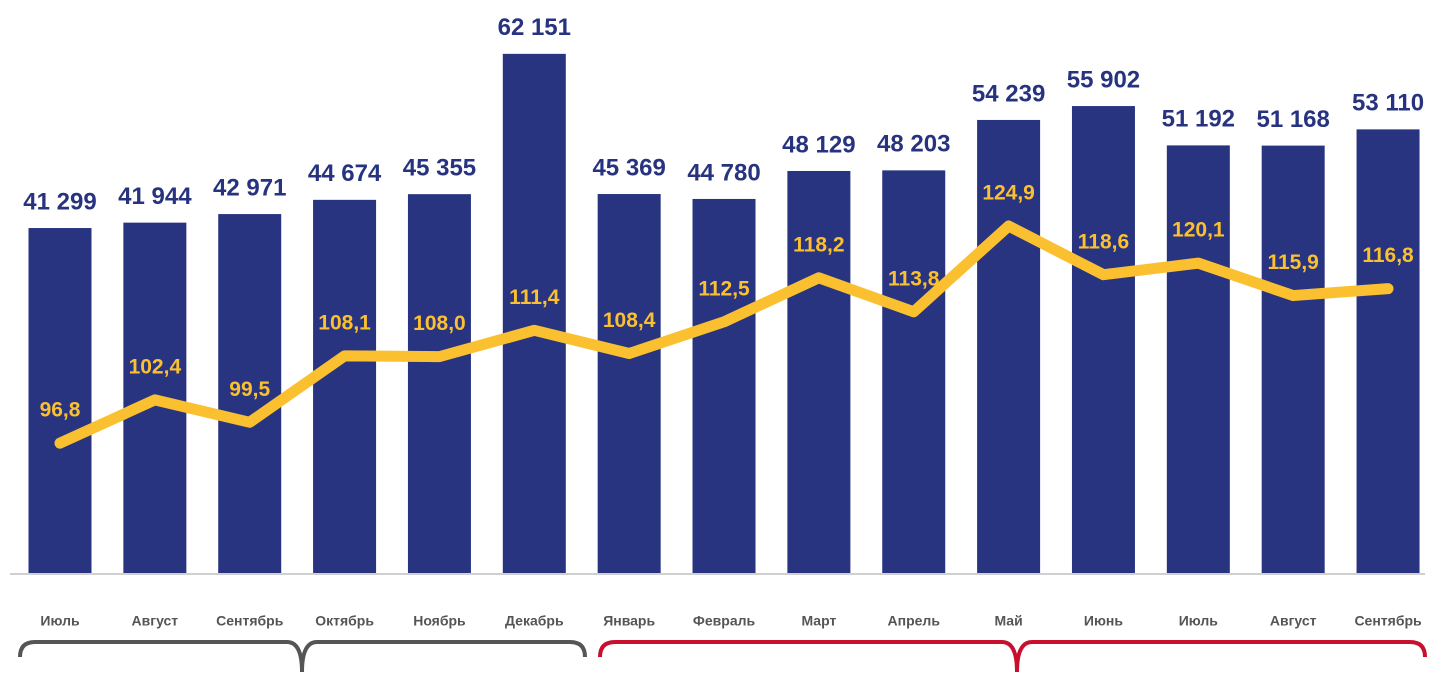  I want to click on line-value-label: 115,9, so click(1292, 262).